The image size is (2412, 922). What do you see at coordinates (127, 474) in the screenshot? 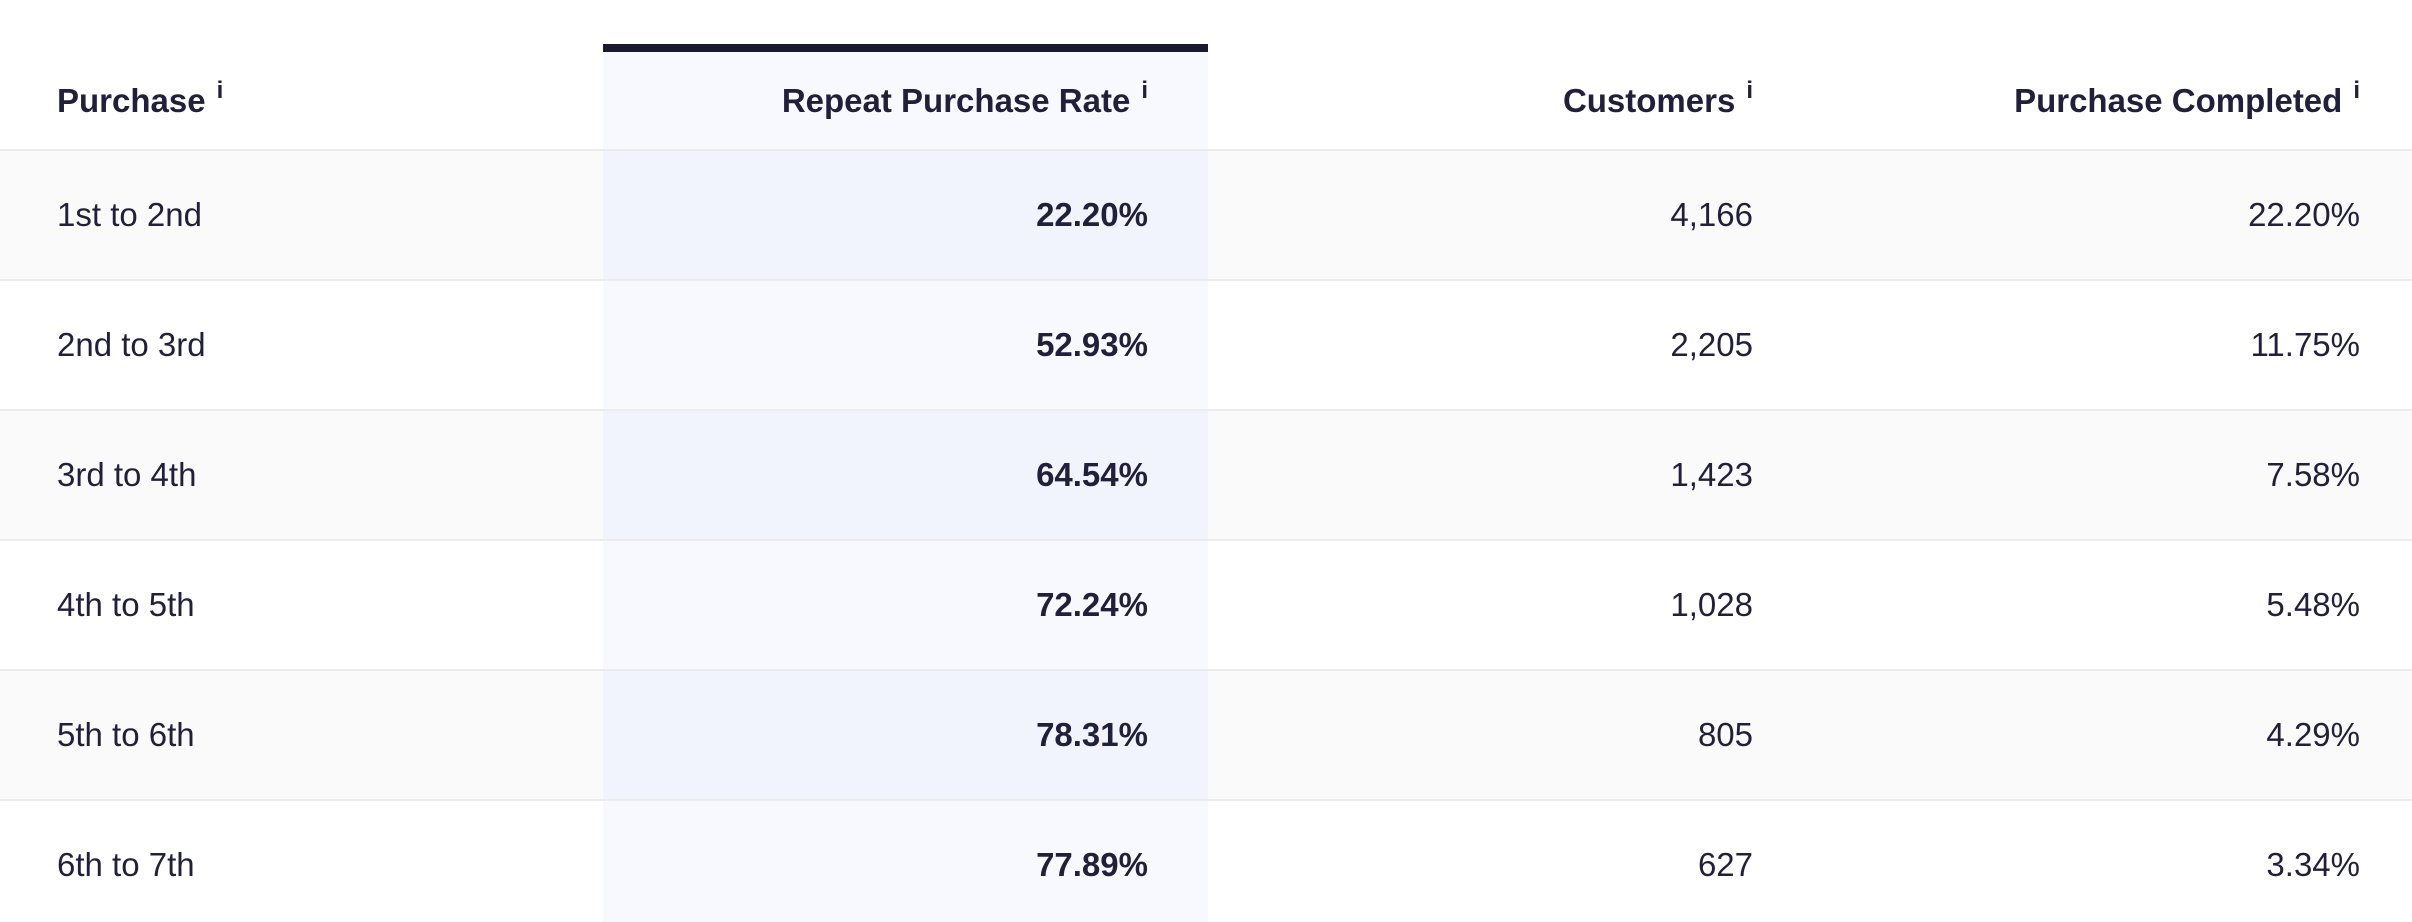
I see `cell-purchase: 3rd to 4th` at bounding box center [127, 474].